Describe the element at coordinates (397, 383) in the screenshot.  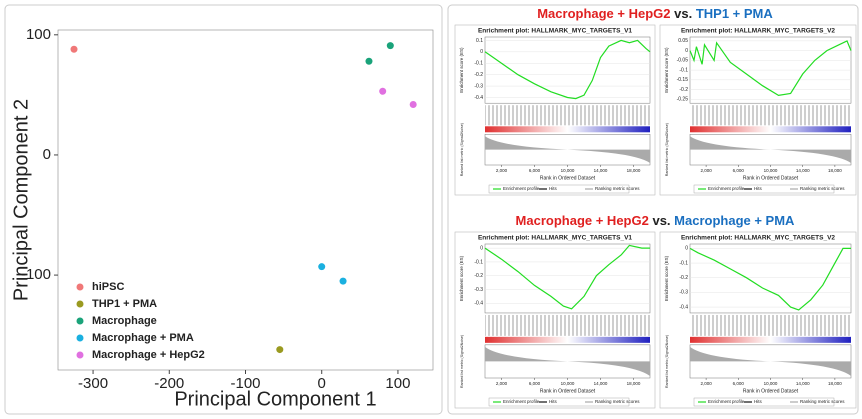
I see `x-tick-label: 100` at that location.